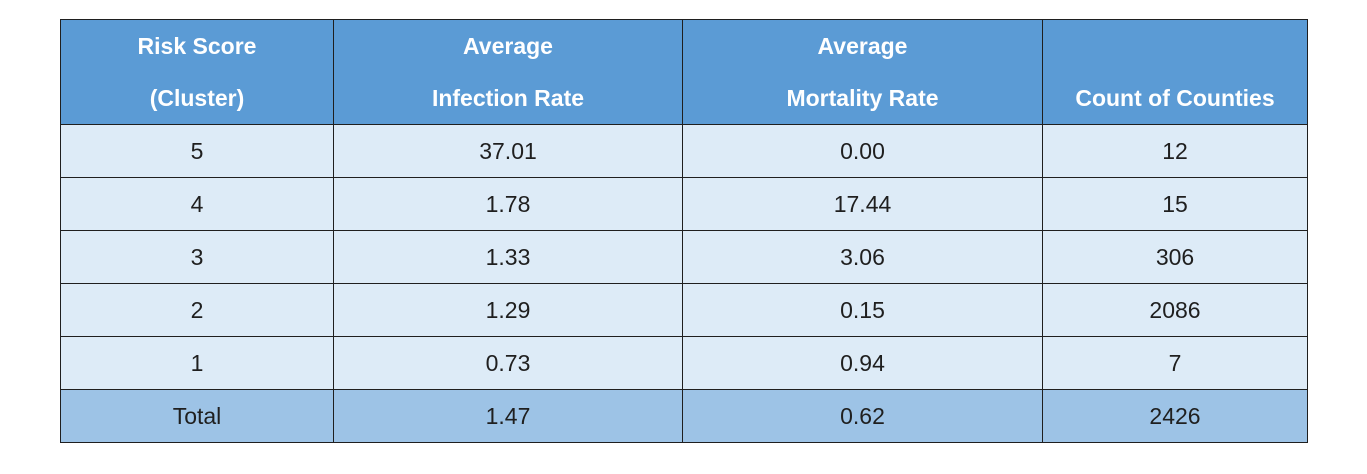  What do you see at coordinates (197, 72) in the screenshot?
I see `header-risk-score: Risk Score (Cluster)` at bounding box center [197, 72].